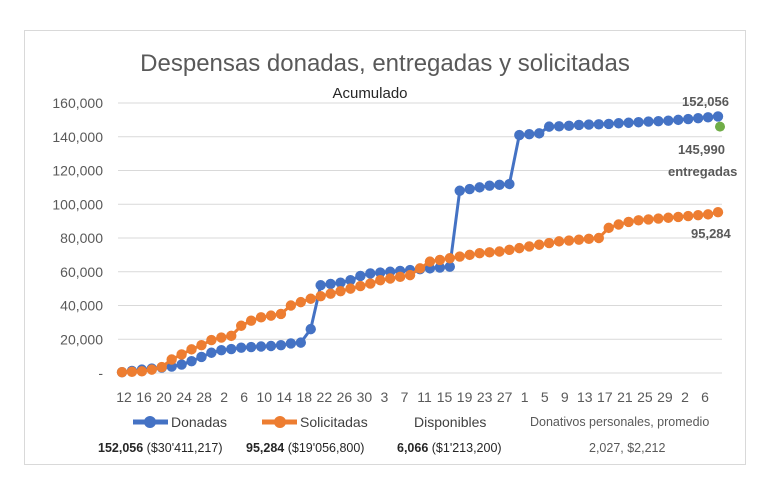  Describe the element at coordinates (605, 397) in the screenshot. I see `x-tick-label: 17` at that location.